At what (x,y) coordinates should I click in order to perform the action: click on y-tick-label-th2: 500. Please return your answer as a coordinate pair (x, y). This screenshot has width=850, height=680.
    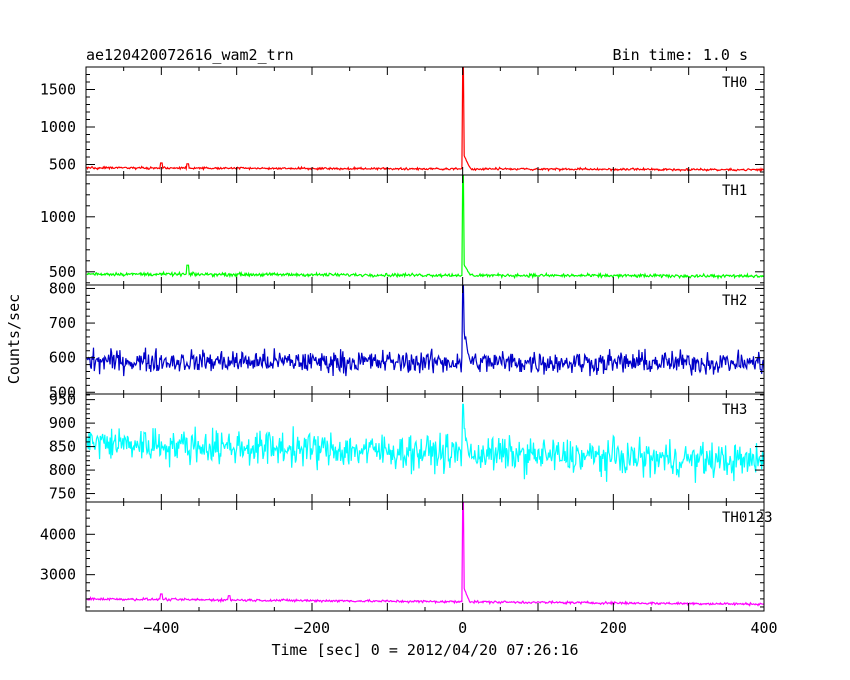
    Looking at the image, I should click on (62, 392).